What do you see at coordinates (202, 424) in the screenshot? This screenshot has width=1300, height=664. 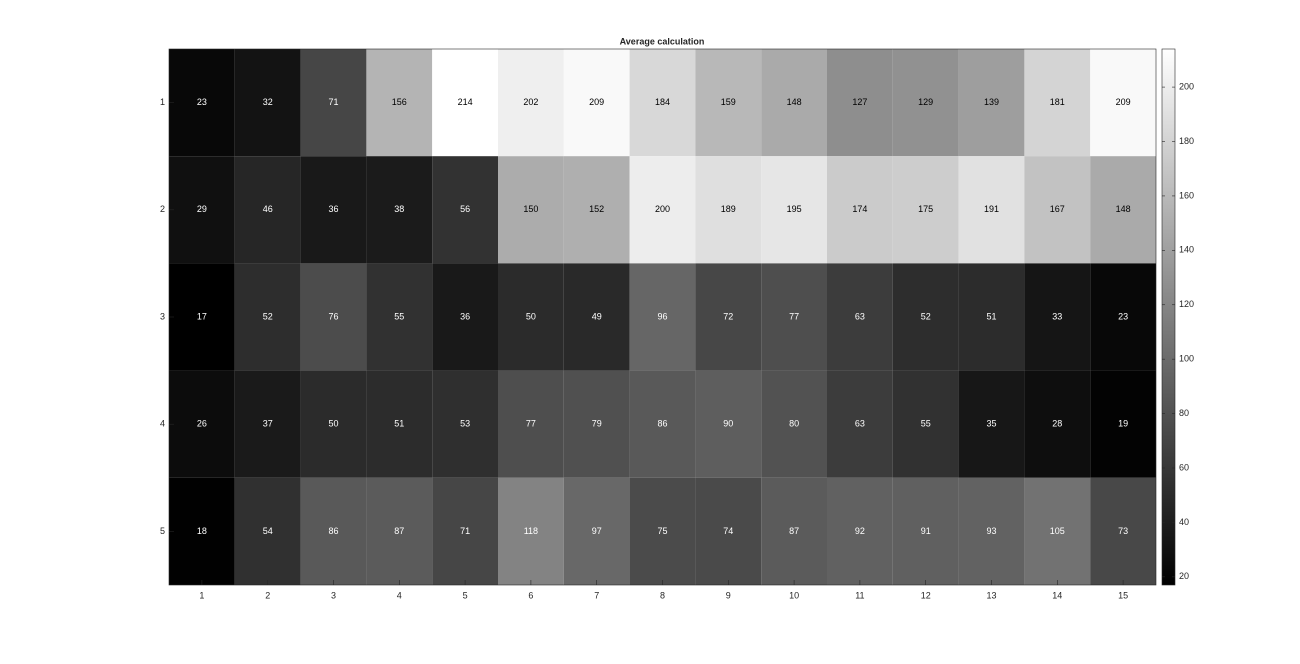 I see `cell-label: 26` at bounding box center [202, 424].